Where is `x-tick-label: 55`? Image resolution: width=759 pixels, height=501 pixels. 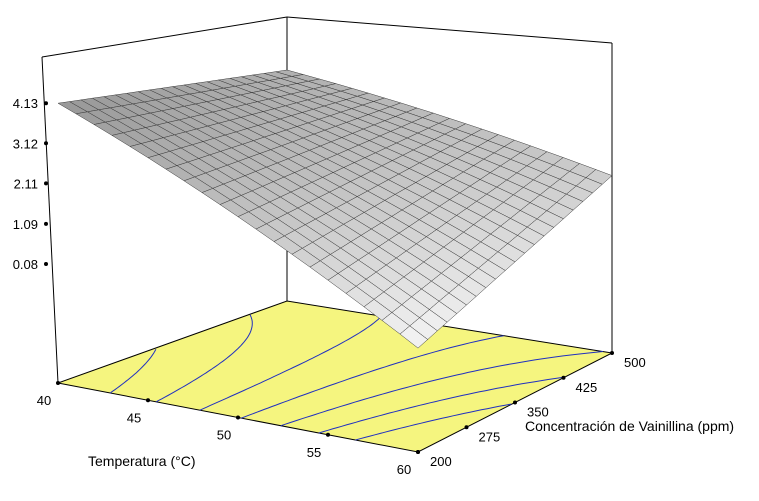
x-tick-label: 55 is located at coordinates (314, 452).